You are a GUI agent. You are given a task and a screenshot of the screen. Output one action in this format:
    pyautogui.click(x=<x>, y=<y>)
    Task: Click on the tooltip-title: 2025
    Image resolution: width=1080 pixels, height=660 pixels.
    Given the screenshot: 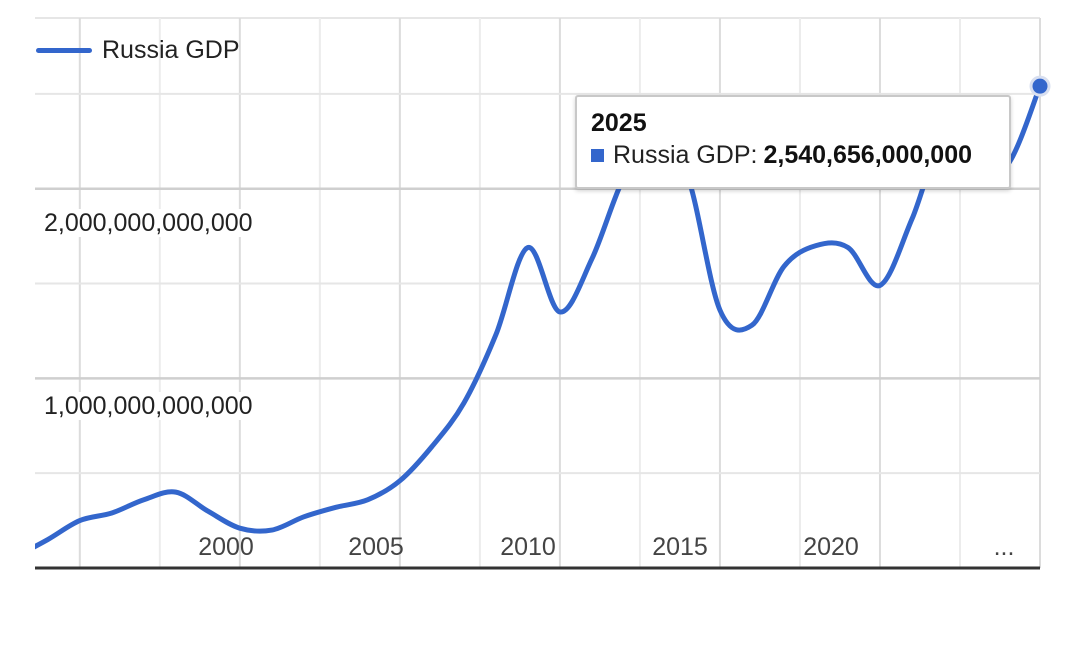 What is the action you would take?
    pyautogui.click(x=619, y=123)
    